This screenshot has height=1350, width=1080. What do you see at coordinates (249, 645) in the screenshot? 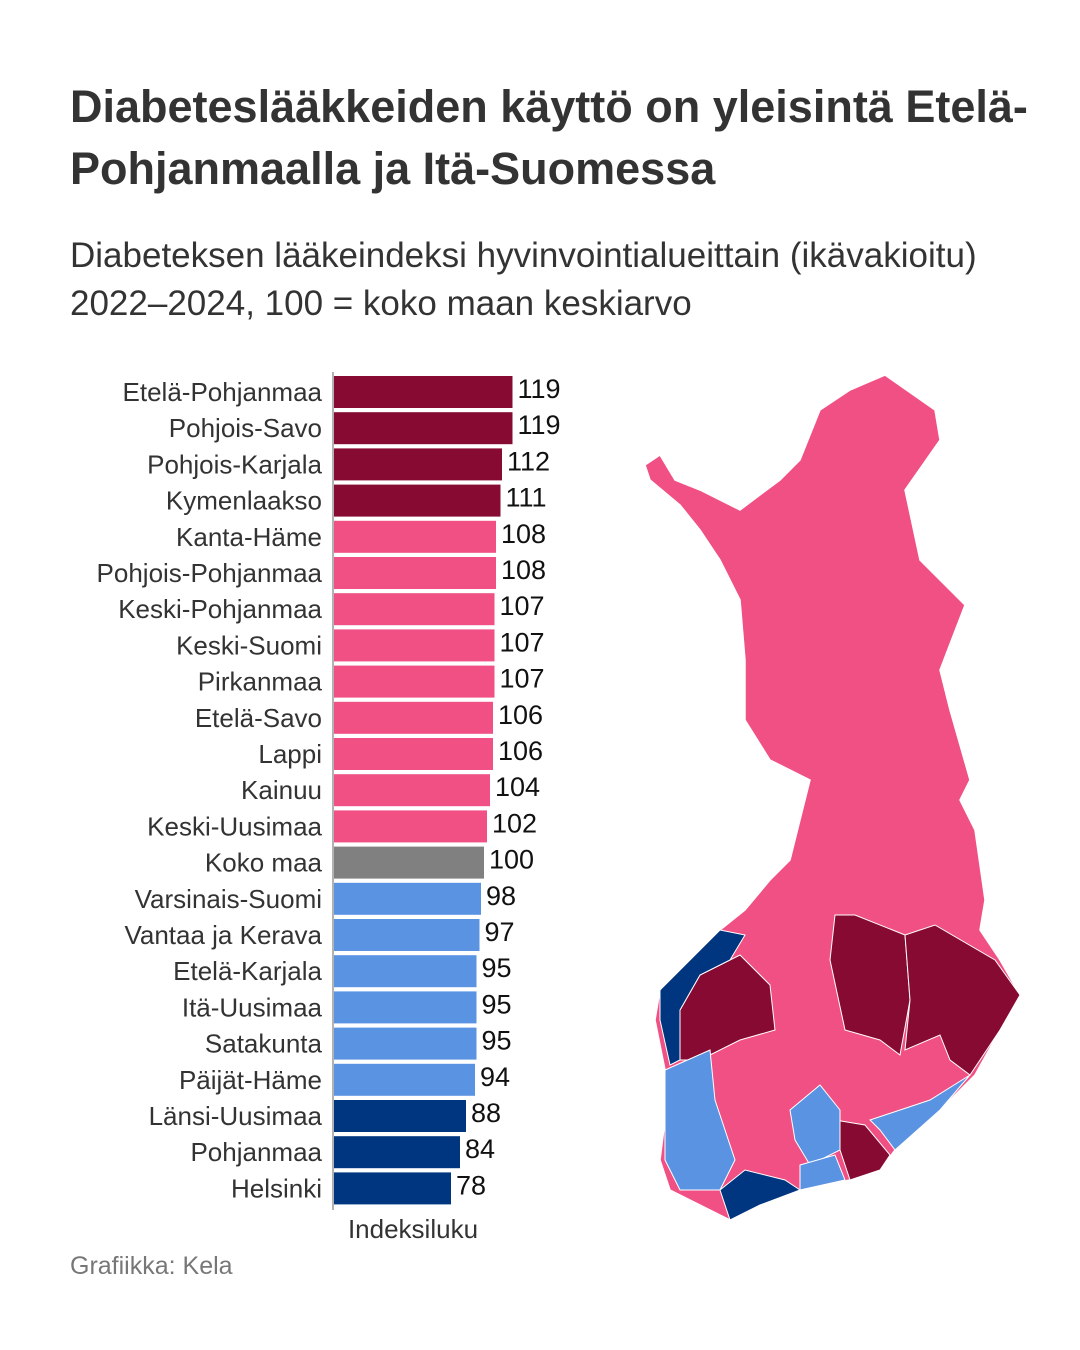
I see `category-label: Keski-Suomi` at bounding box center [249, 645].